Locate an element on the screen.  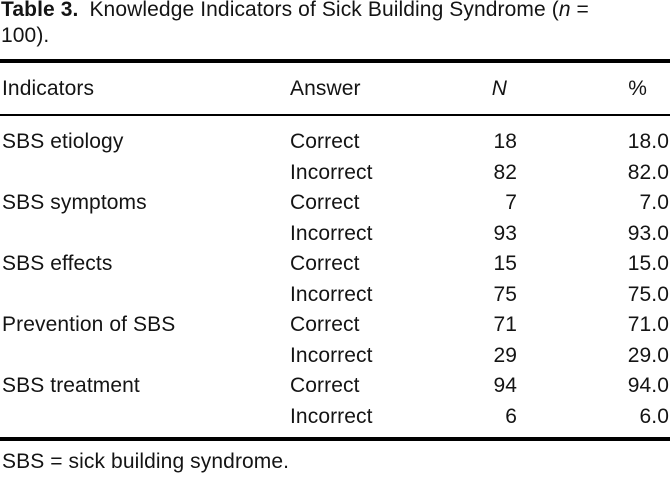
n-cell: 75 is located at coordinates (505, 294).